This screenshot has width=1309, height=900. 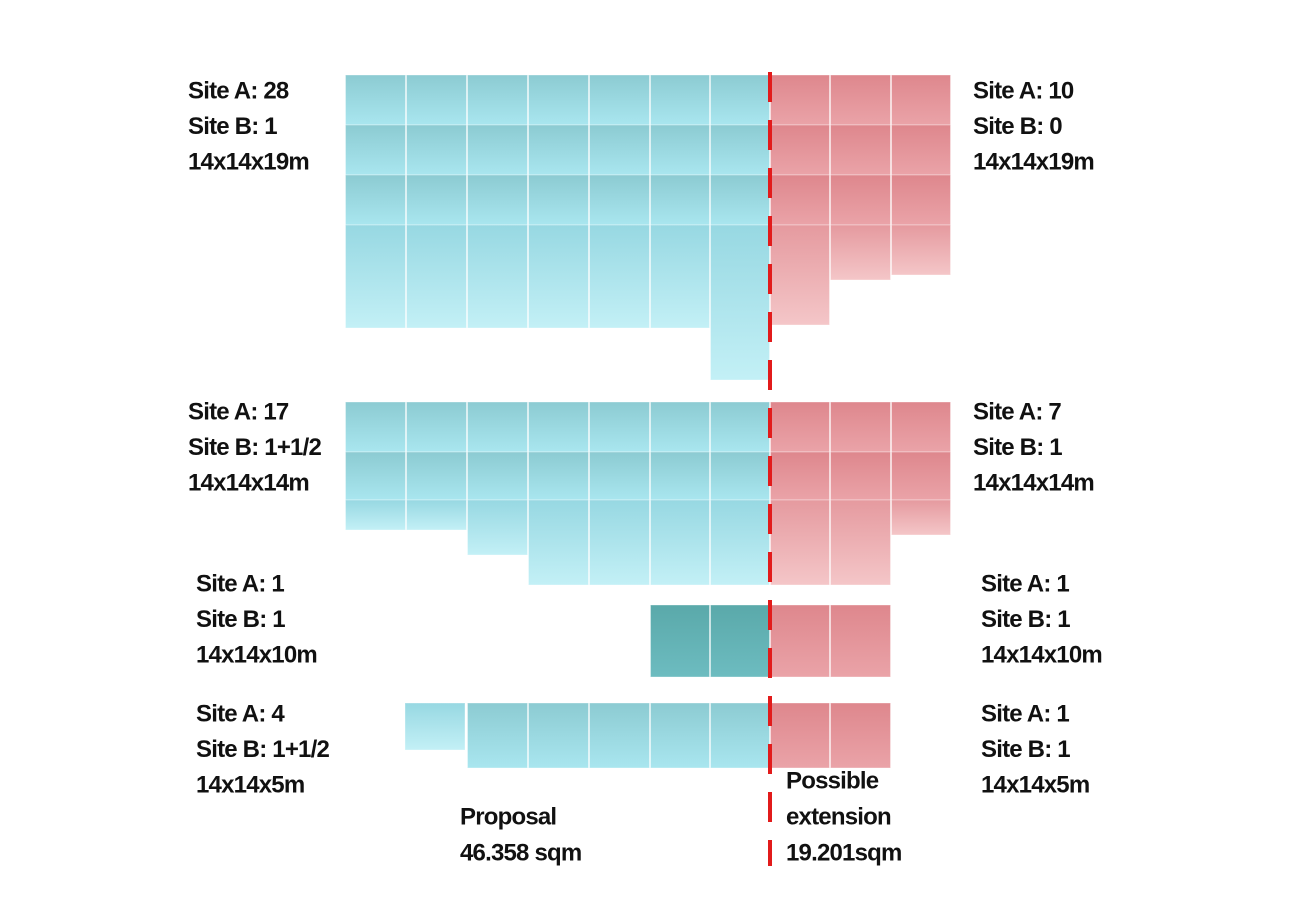 I want to click on right-label: 14x14x5m, so click(x=1035, y=784).